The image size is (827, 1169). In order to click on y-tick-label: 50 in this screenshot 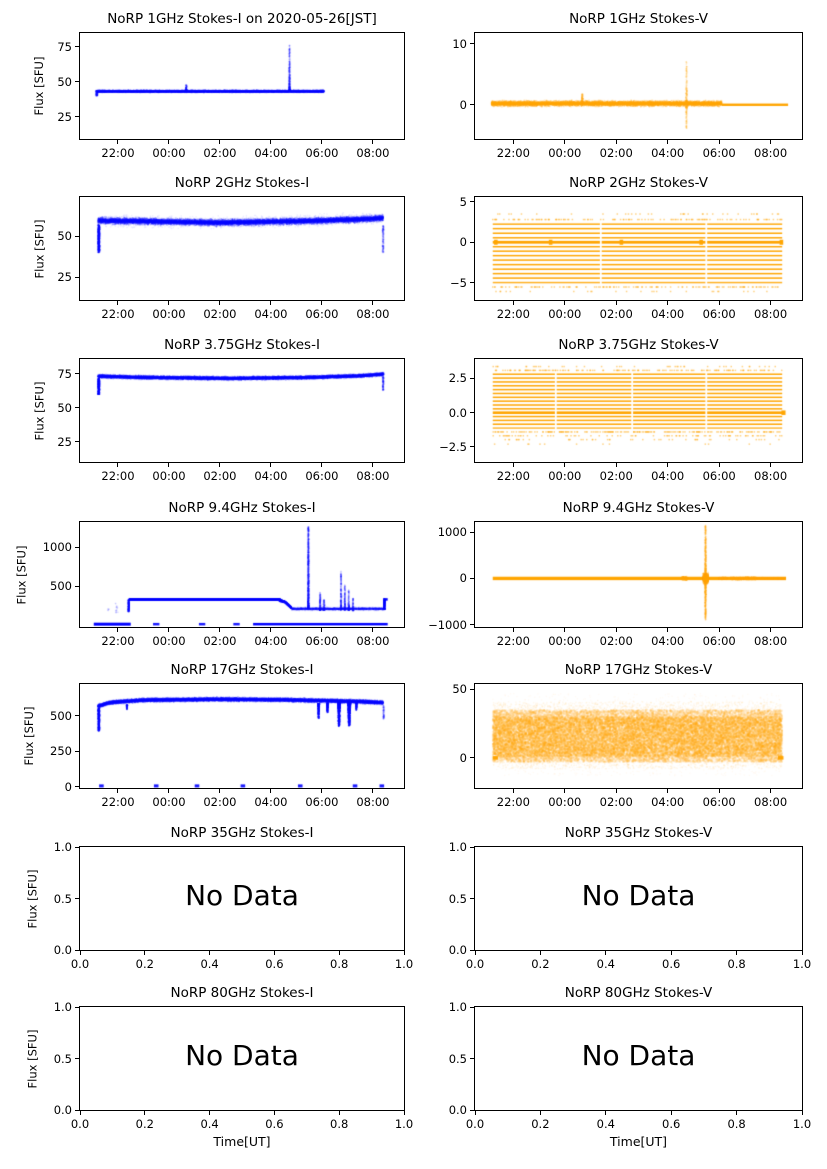, I will do `click(459, 689)`.